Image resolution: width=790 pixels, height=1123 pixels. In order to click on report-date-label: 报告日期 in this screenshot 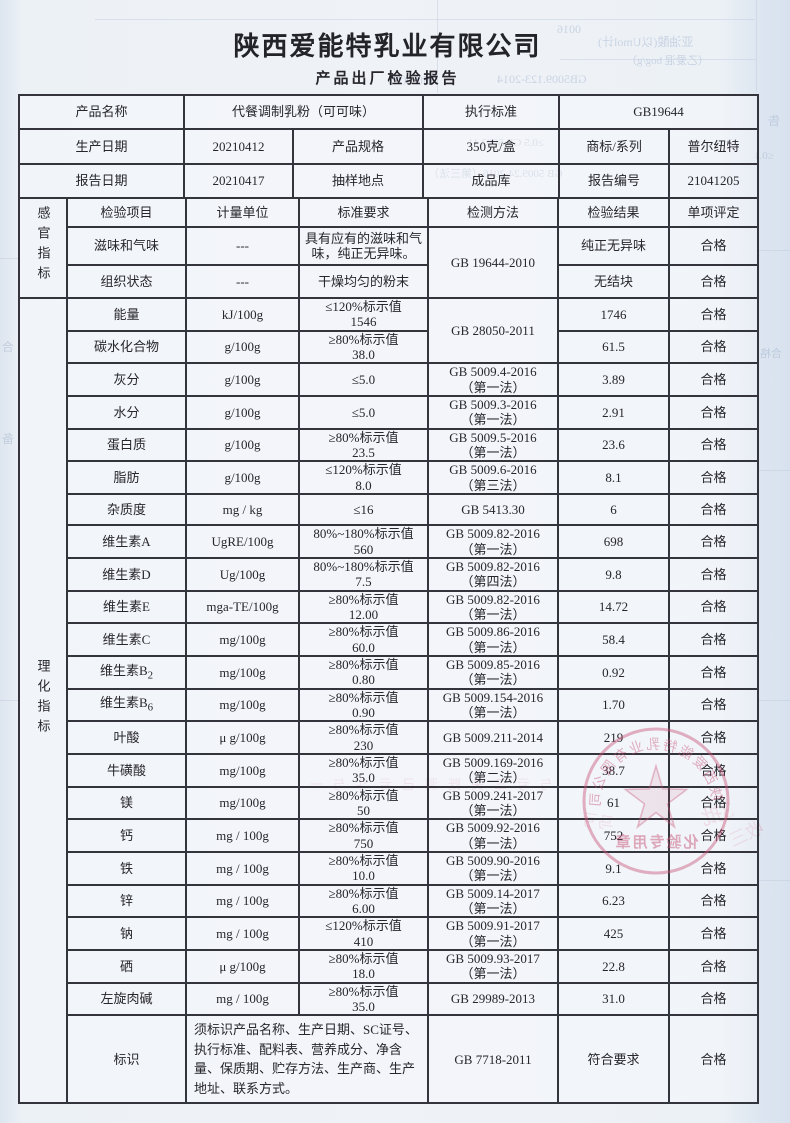, I will do `click(101, 181)`.